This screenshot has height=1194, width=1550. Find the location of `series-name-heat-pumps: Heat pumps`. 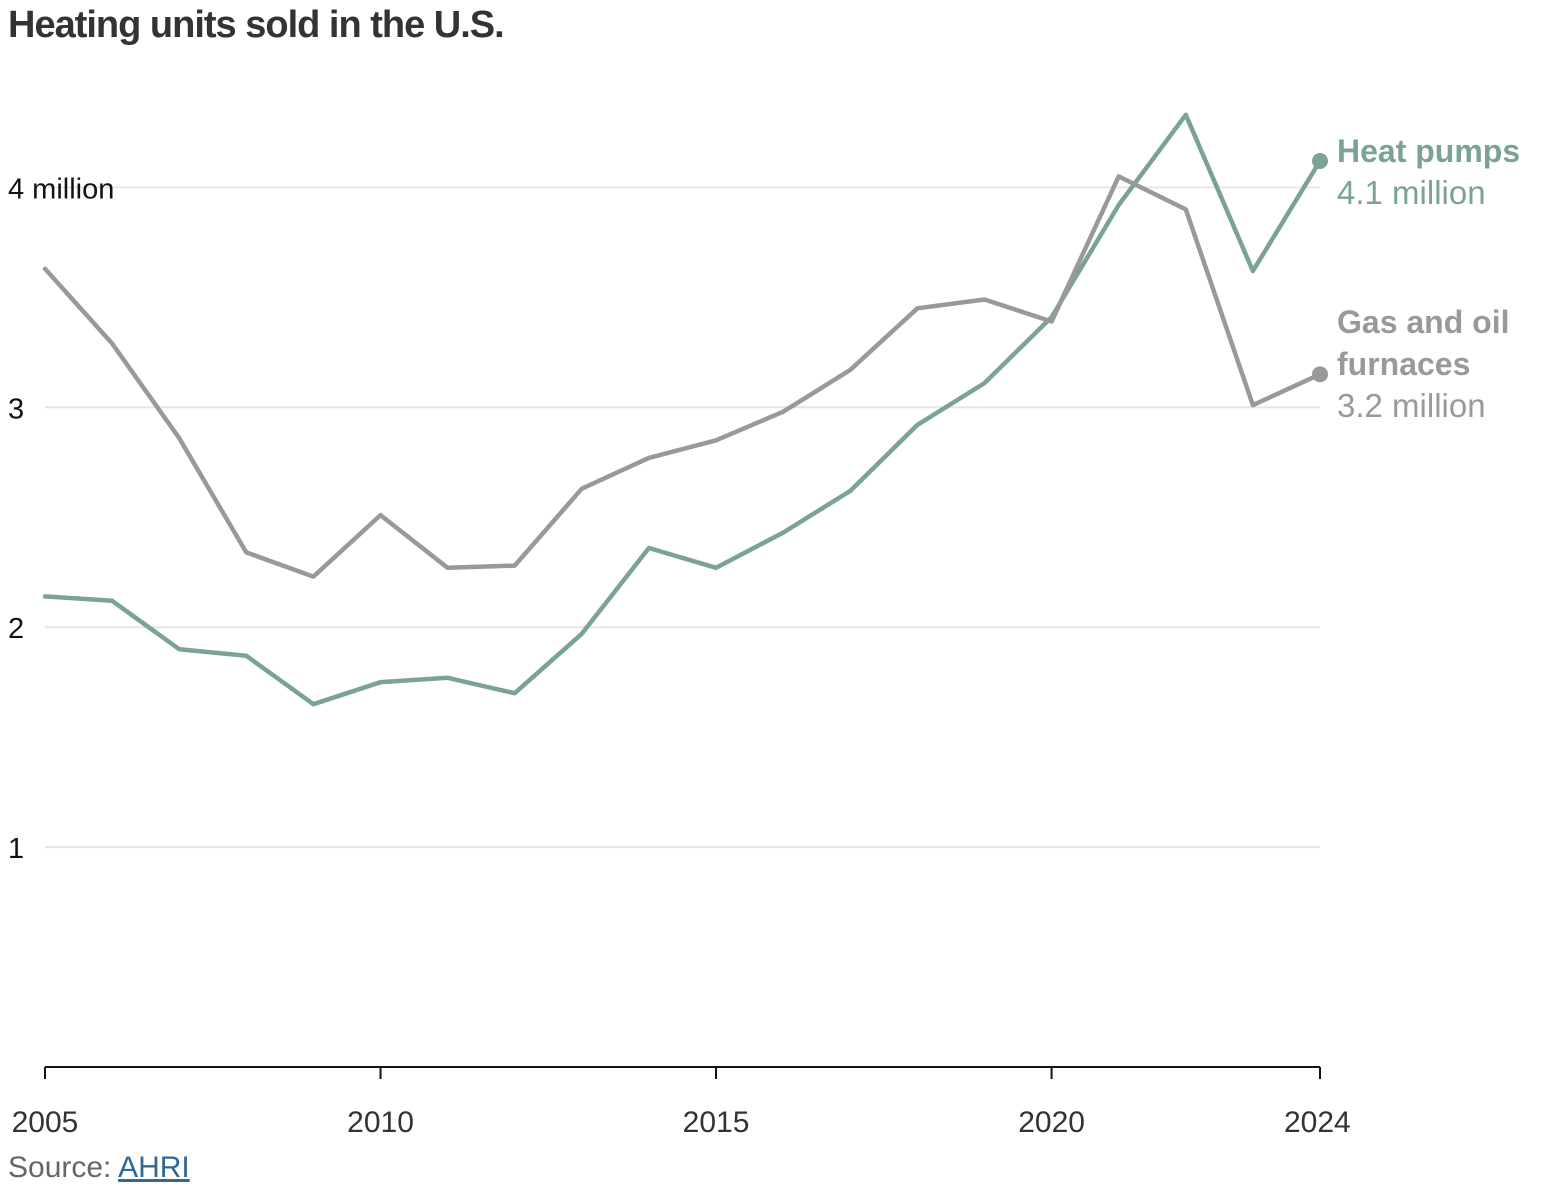

series-name-heat-pumps: Heat pumps is located at coordinates (1428, 151).